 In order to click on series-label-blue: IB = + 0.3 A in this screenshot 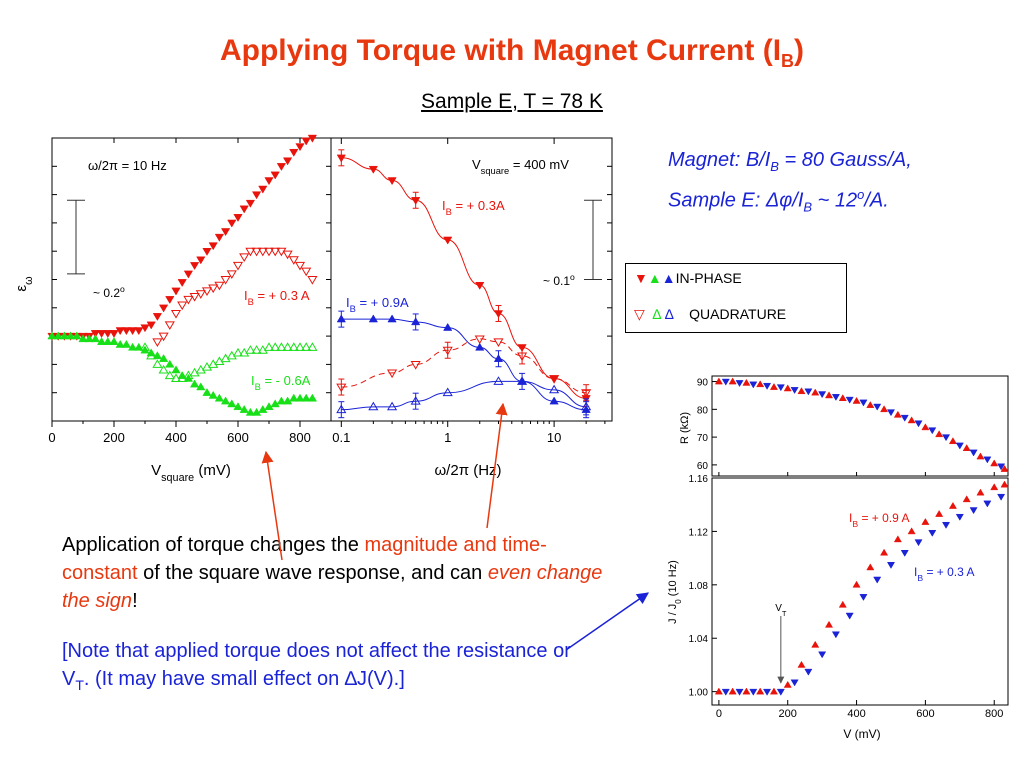, I will do `click(944, 574)`.